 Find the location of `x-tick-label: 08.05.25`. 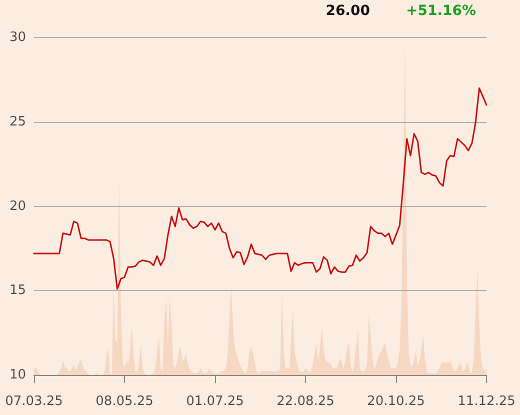

x-tick-label: 08.05.25 is located at coordinates (125, 401).